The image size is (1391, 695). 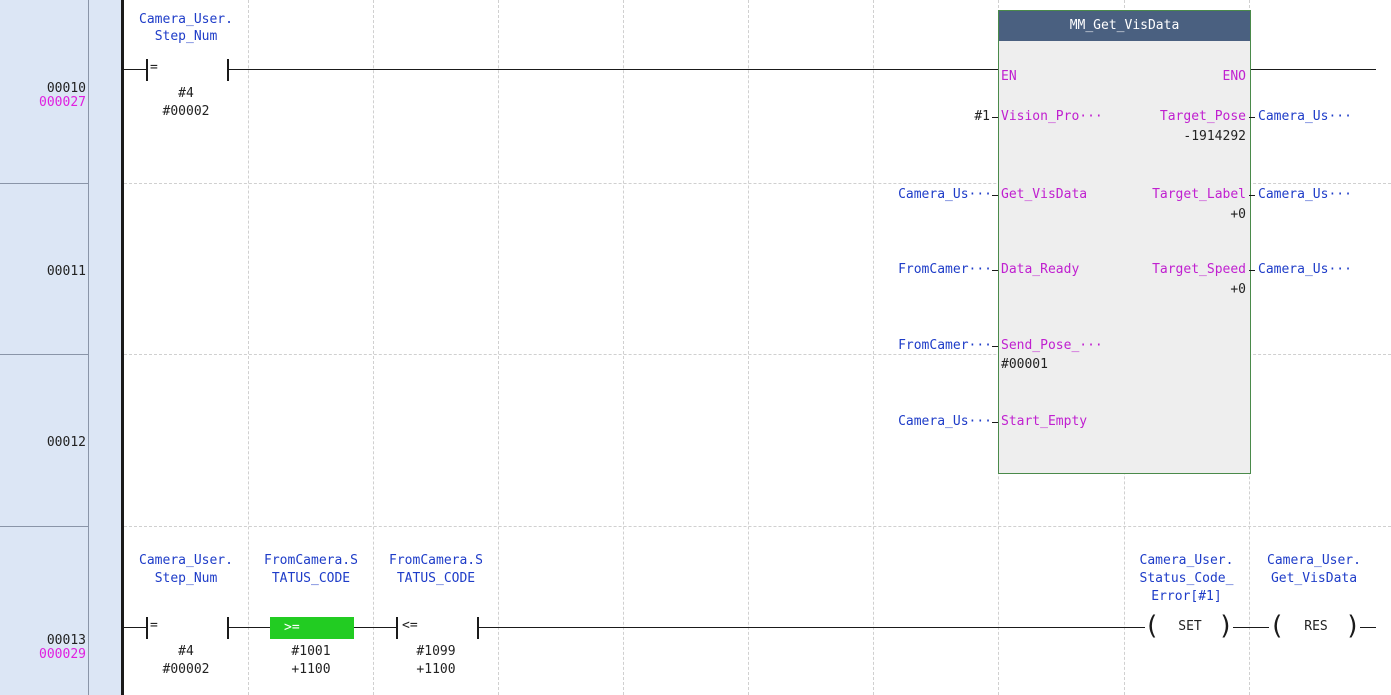 I want to click on fb-pin-get-visdata: Get_VisData, so click(x=1044, y=194).